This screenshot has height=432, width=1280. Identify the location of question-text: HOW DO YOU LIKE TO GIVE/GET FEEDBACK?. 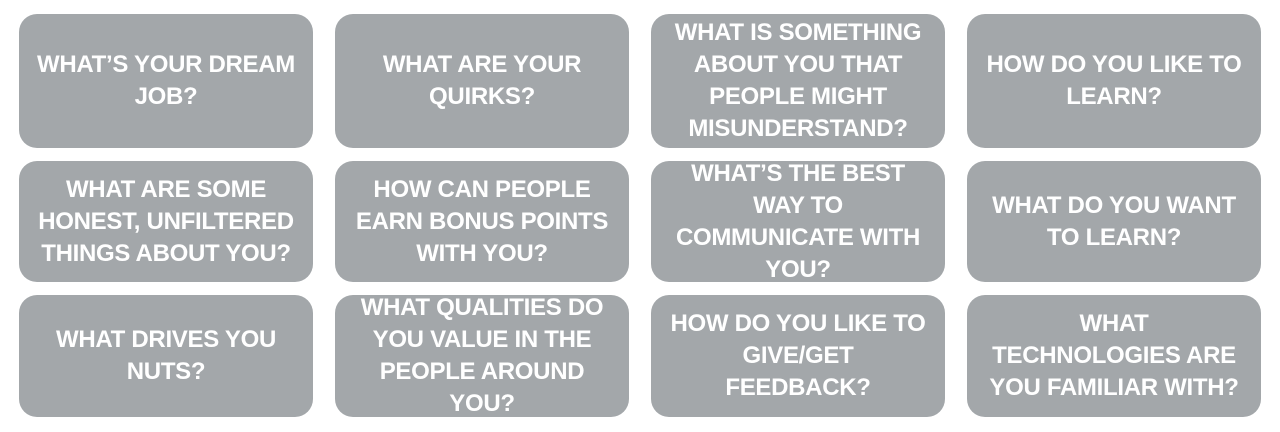
(798, 355).